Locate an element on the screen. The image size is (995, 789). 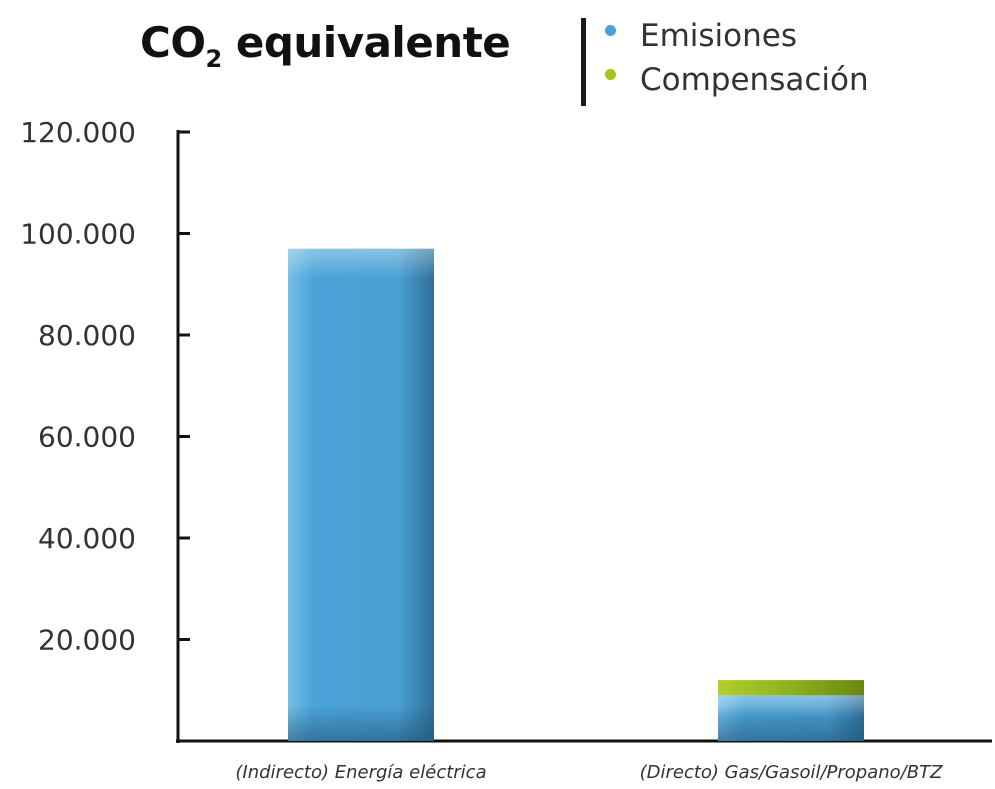
title-subscript: 2 is located at coordinates (214, 59).